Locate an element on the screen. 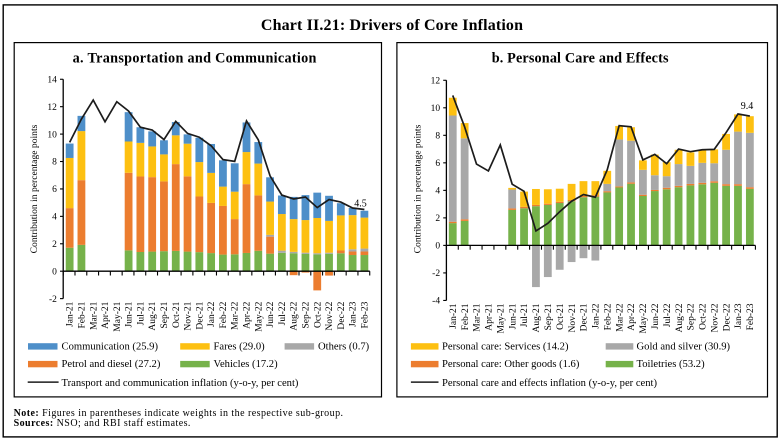  svg-text: Petrol and diesel (27.2) is located at coordinates (111, 364).